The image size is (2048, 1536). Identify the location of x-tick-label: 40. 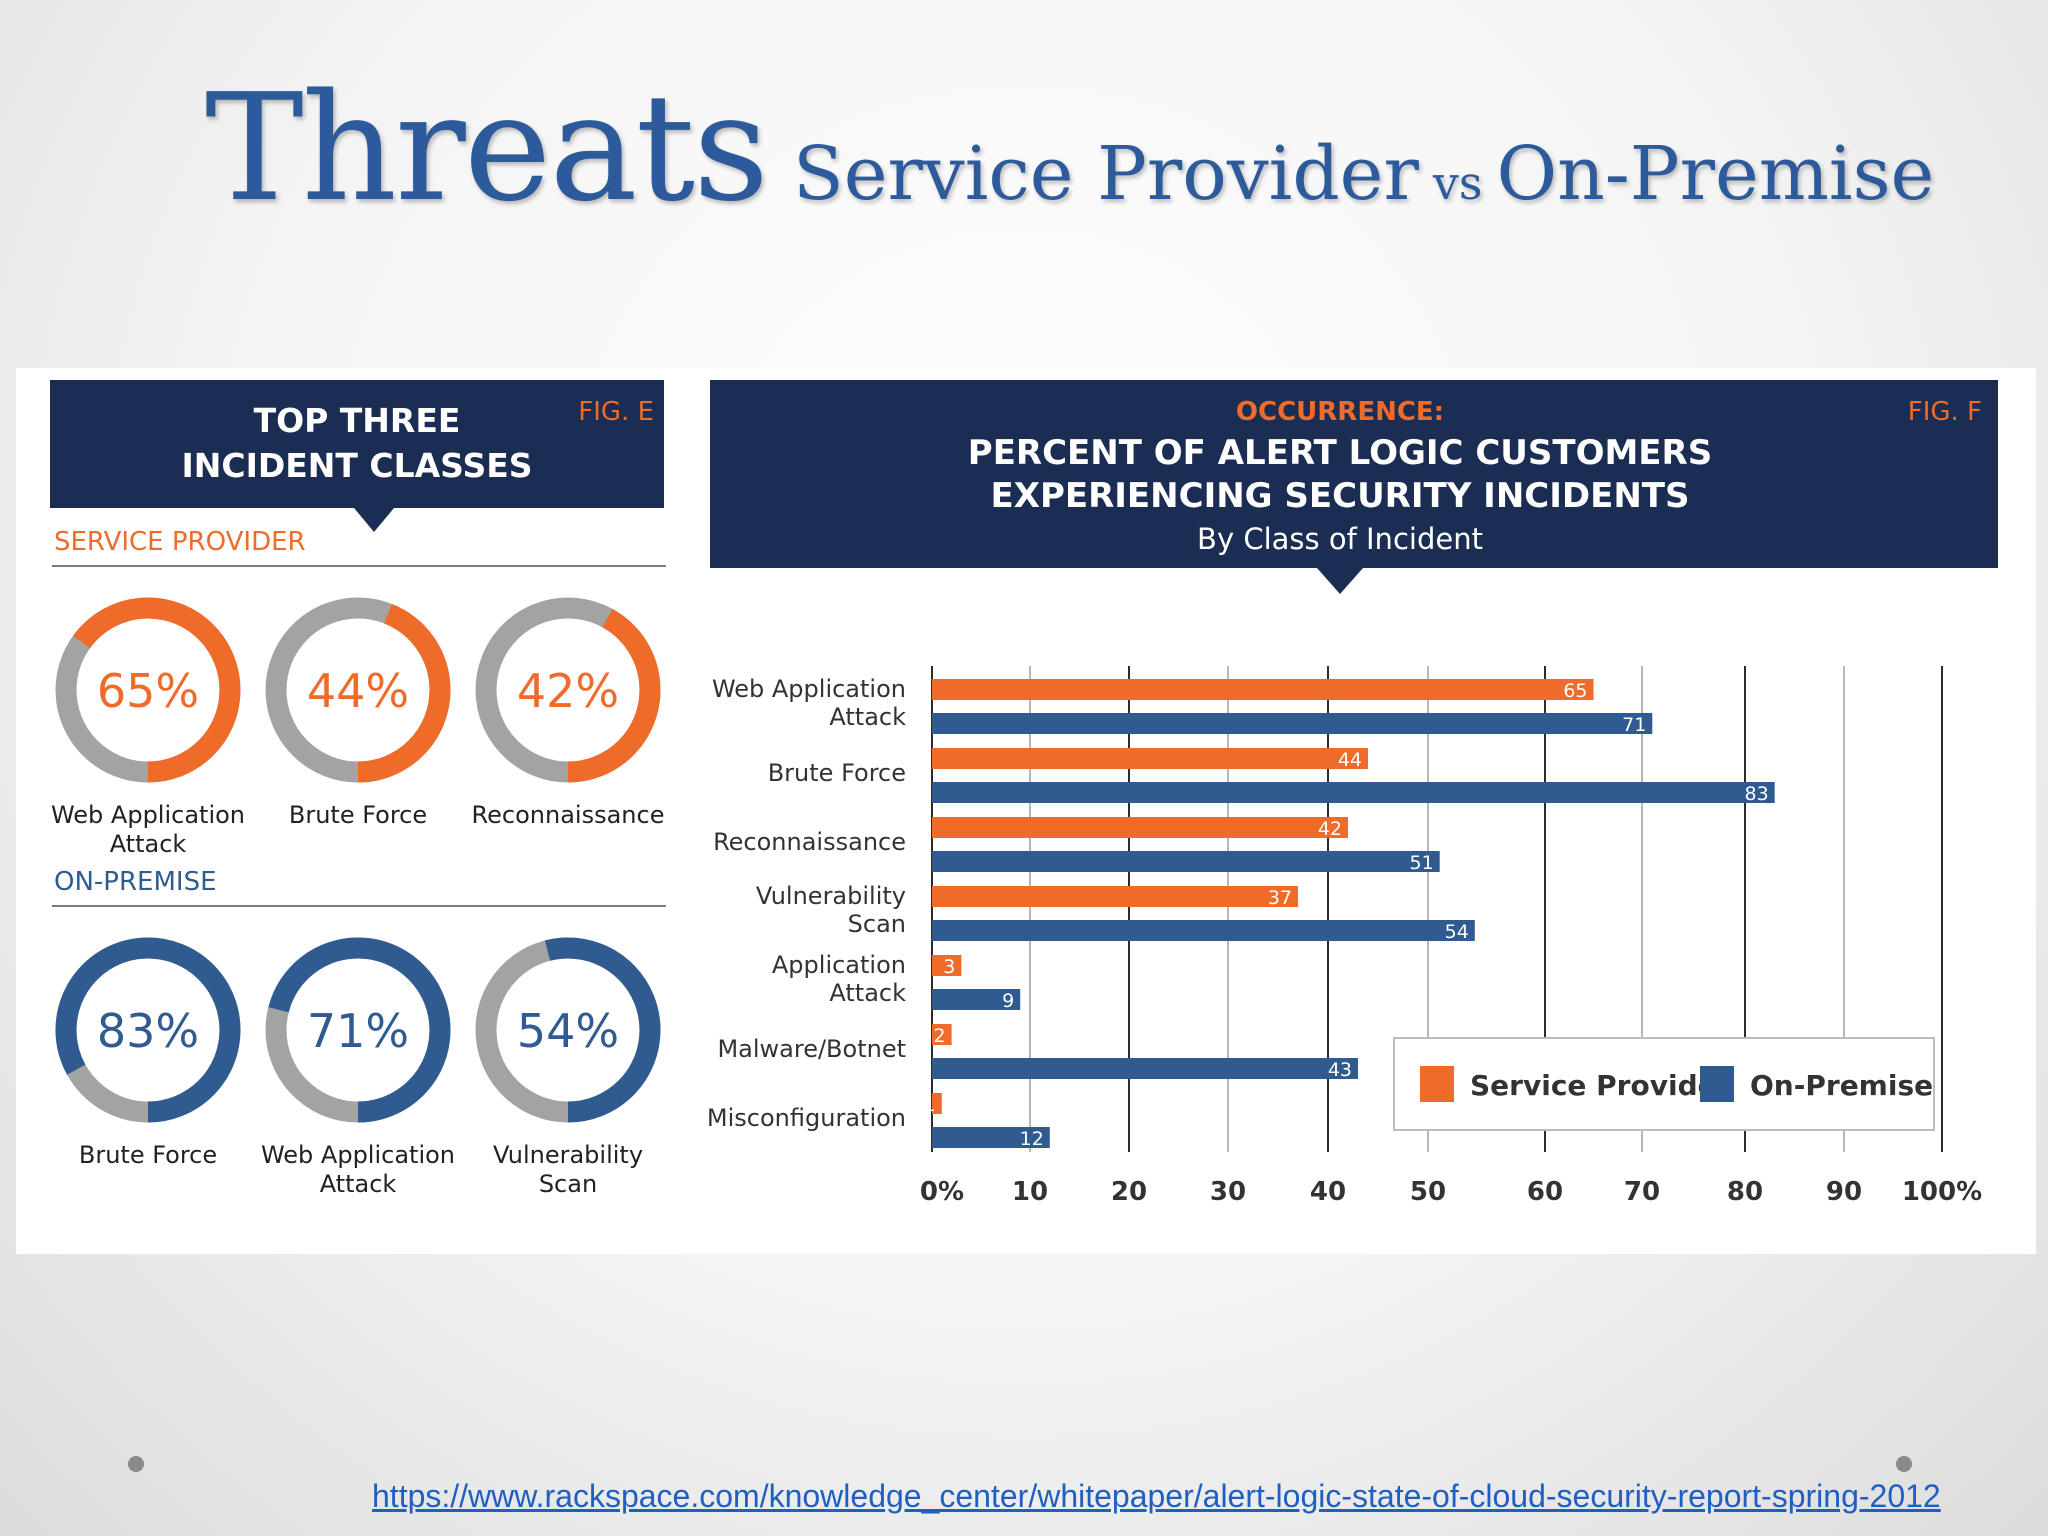
(1328, 1192).